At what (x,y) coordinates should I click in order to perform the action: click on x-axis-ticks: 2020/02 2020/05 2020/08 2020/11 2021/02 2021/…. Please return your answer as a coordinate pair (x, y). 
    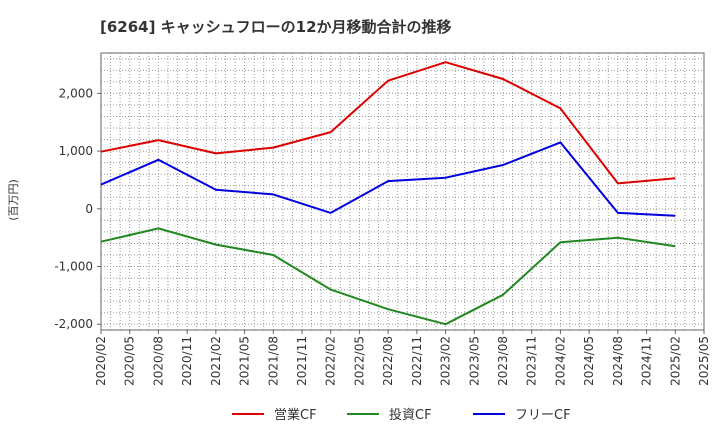
    Looking at the image, I should click on (402, 358).